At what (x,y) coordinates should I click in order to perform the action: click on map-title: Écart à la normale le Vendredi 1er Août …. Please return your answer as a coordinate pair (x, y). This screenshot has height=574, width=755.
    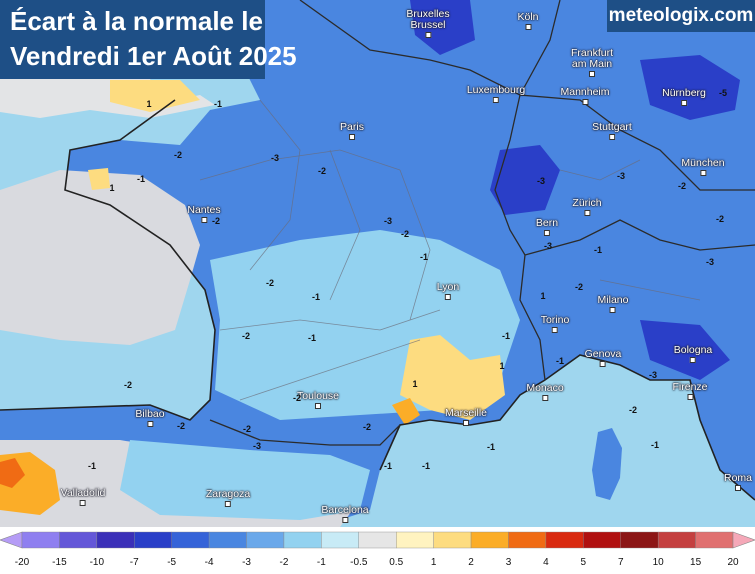
    Looking at the image, I should click on (148, 39).